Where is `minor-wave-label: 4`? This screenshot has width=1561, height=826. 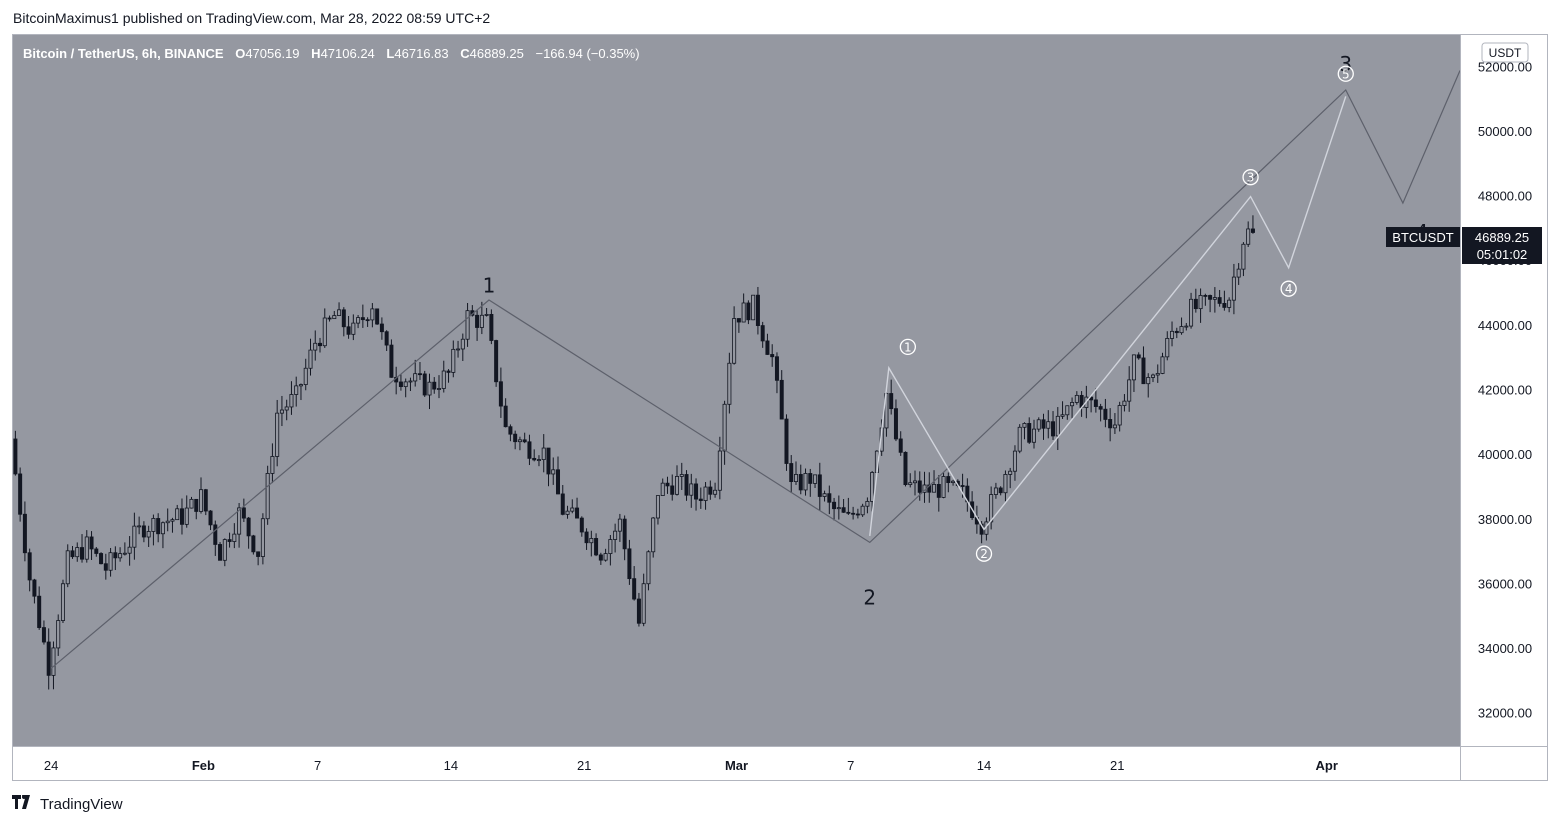
minor-wave-label: 4 is located at coordinates (1288, 288).